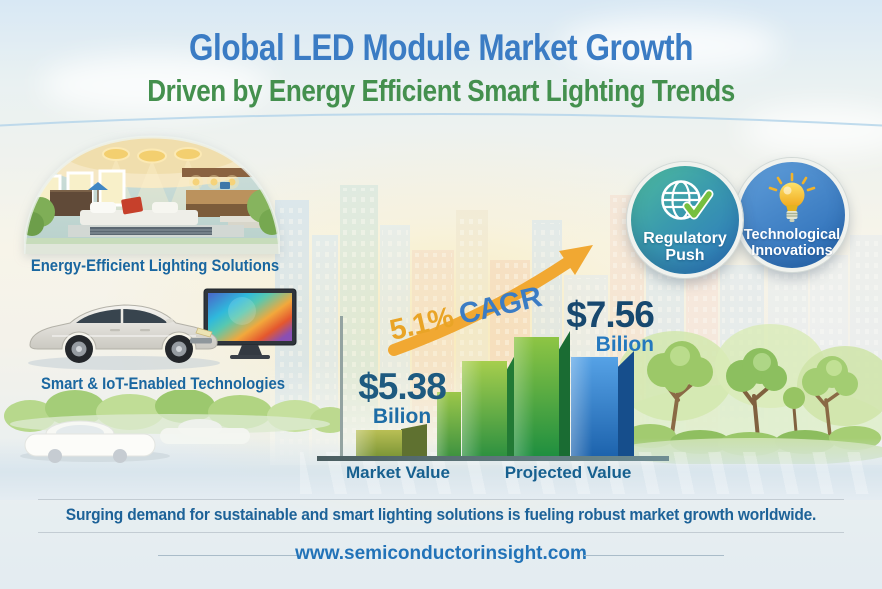 This screenshot has height=589, width=882. I want to click on badge-line: Innovations, so click(792, 250).